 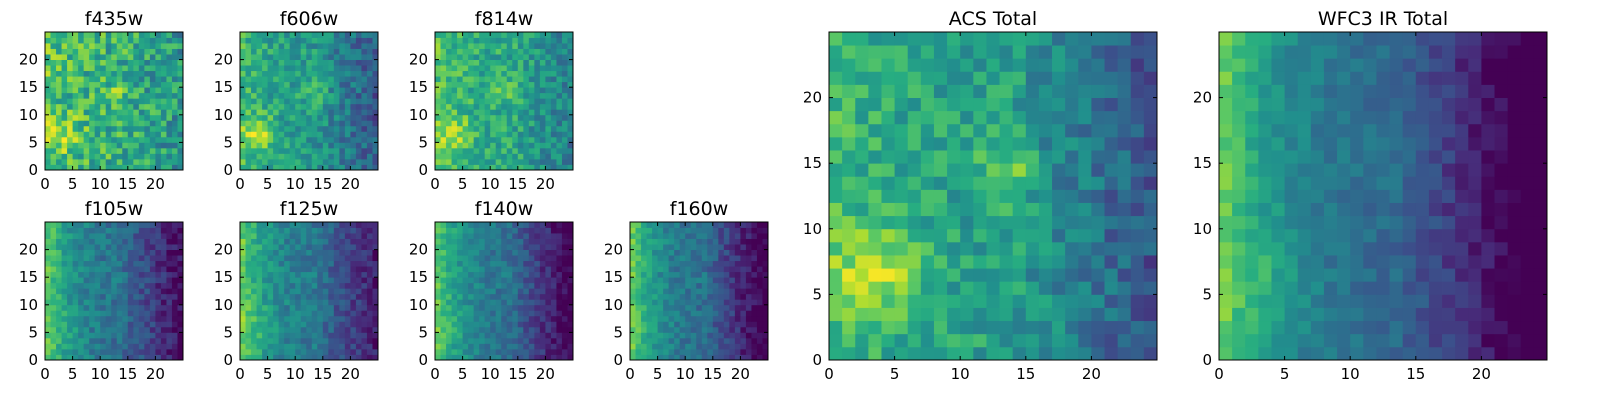 I want to click on y-tick-label: 20, so click(x=418, y=60).